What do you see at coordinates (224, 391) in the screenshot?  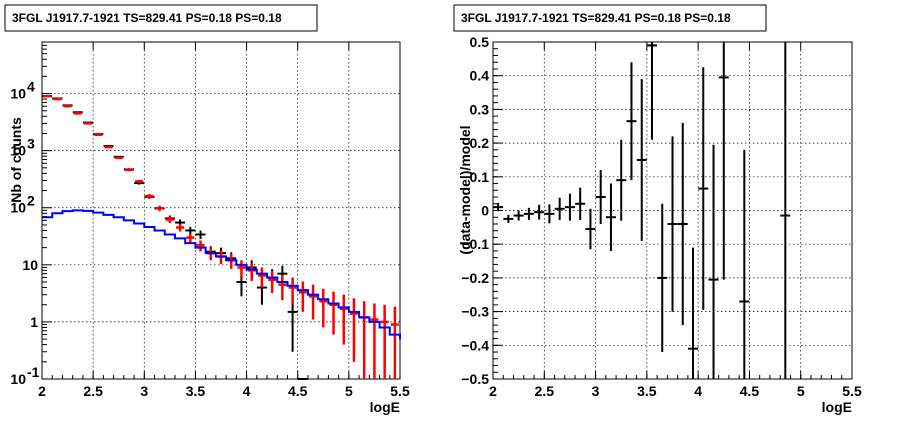 I see `counts-x-tick-labels: 2 2.5 3 3.5 4 4.5 5 5.5` at bounding box center [224, 391].